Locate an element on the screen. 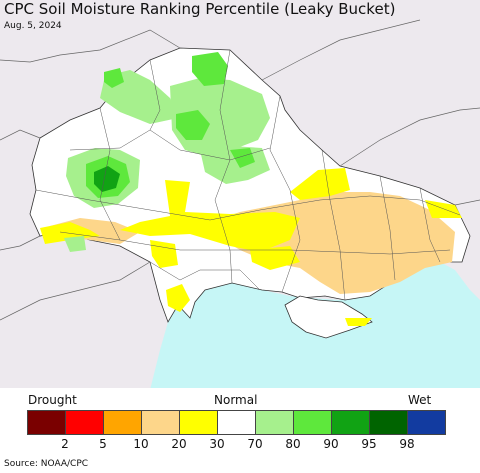  legend-ticks: 2 5 10 20 30 70 80 90 95 98 is located at coordinates (240, 445).